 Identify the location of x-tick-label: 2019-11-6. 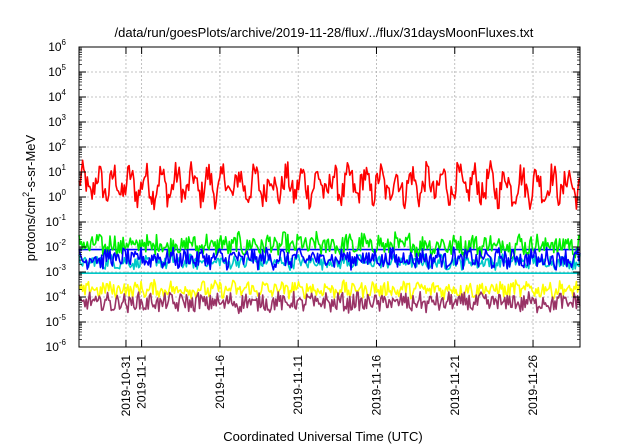
(220, 382).